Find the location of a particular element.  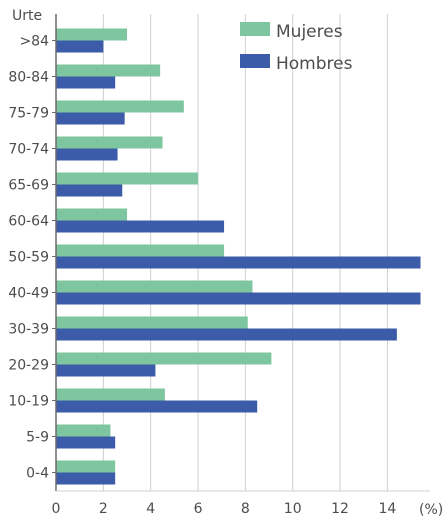

category-label: 60-64 is located at coordinates (28, 222).